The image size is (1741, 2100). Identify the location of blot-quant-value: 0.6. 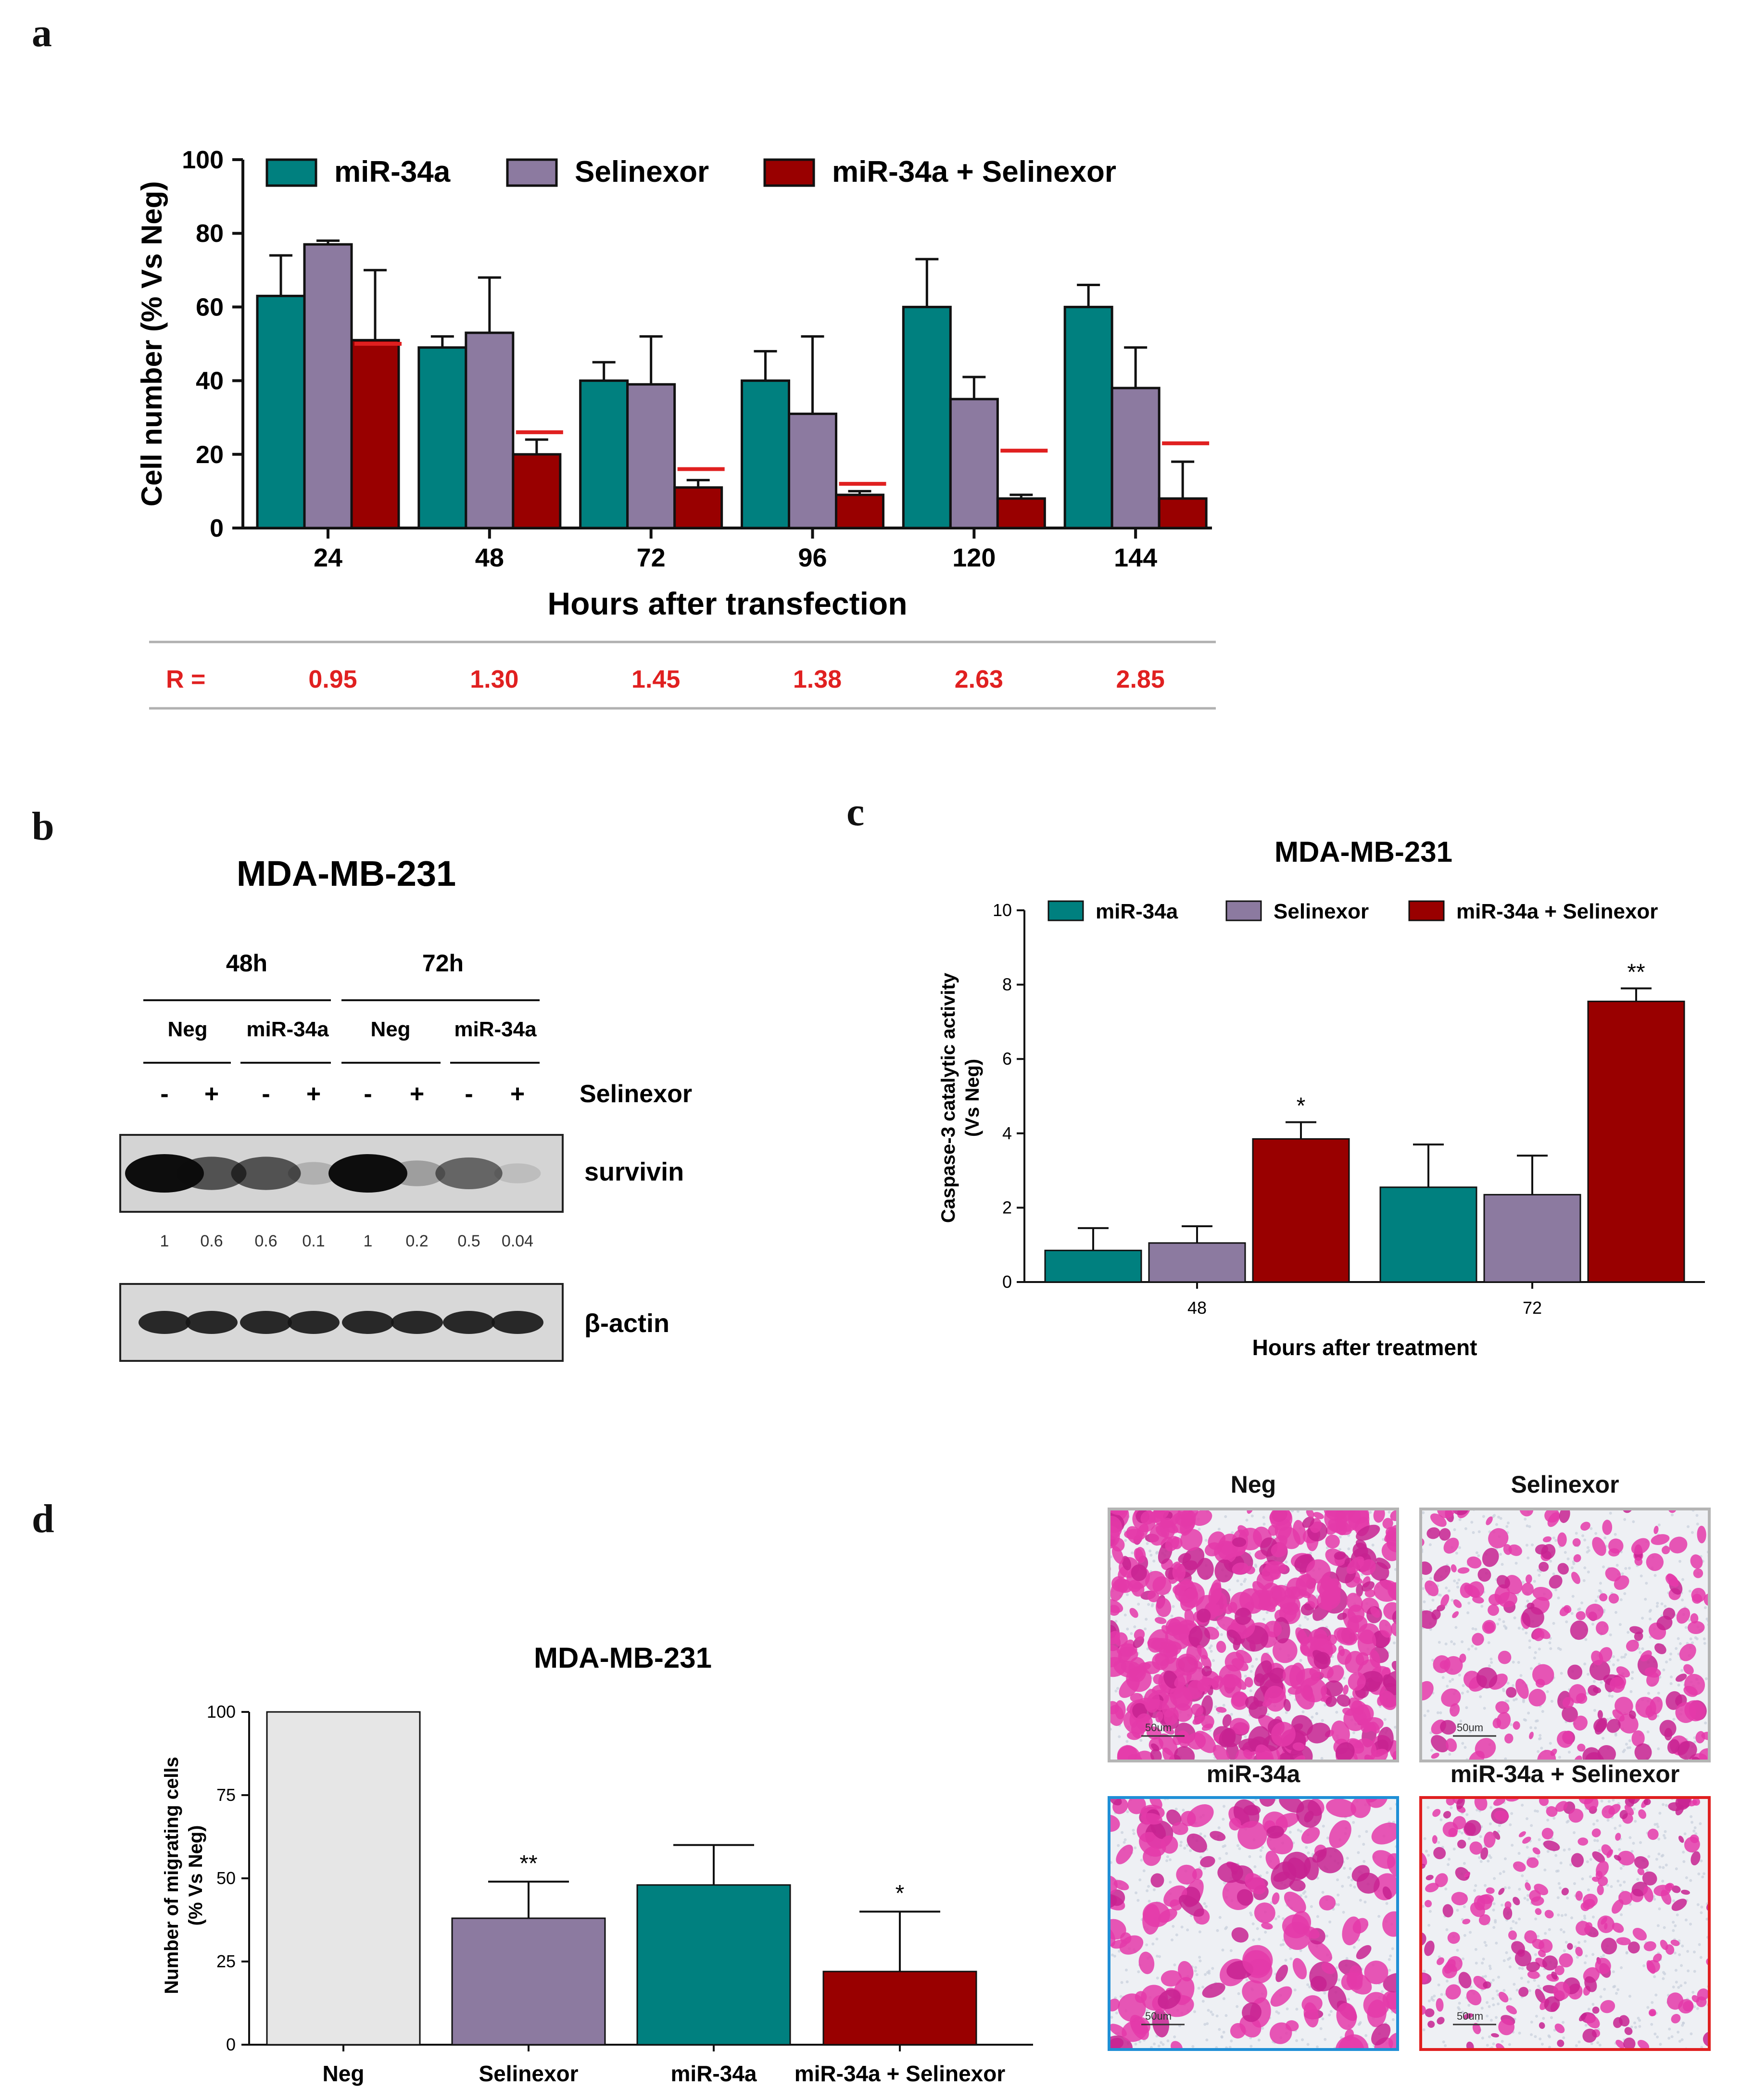
(265, 1241).